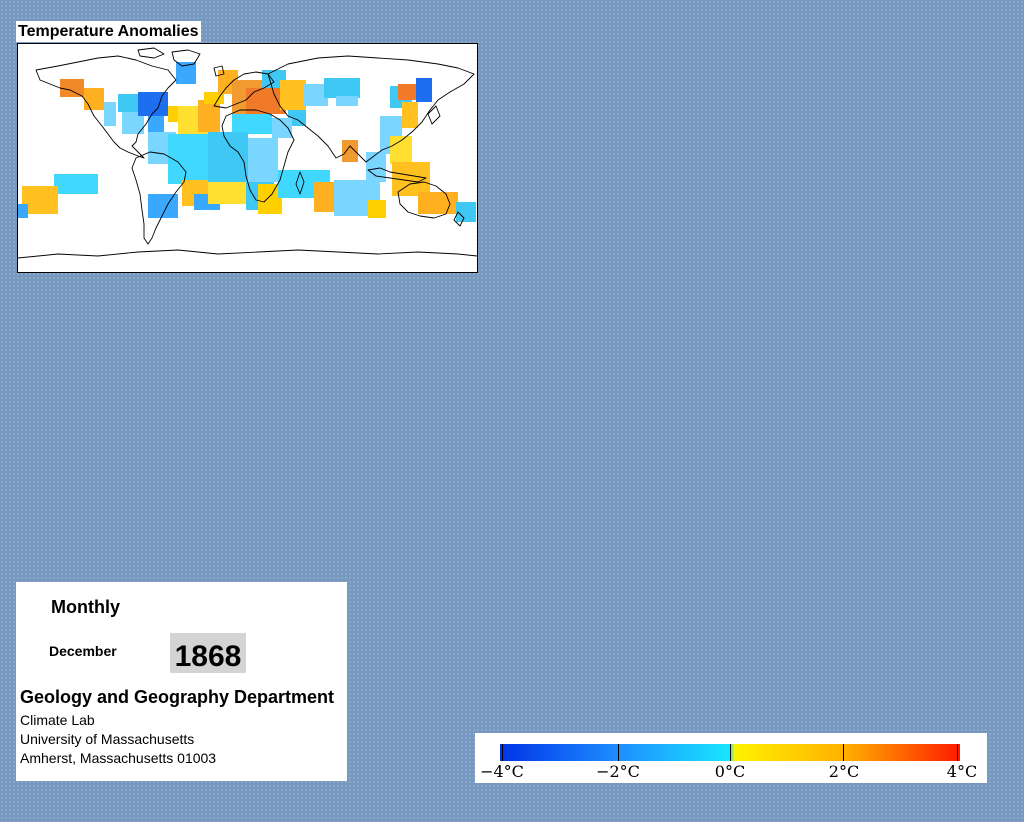  Describe the element at coordinates (85, 607) in the screenshot. I see `period-label: Monthly` at that location.